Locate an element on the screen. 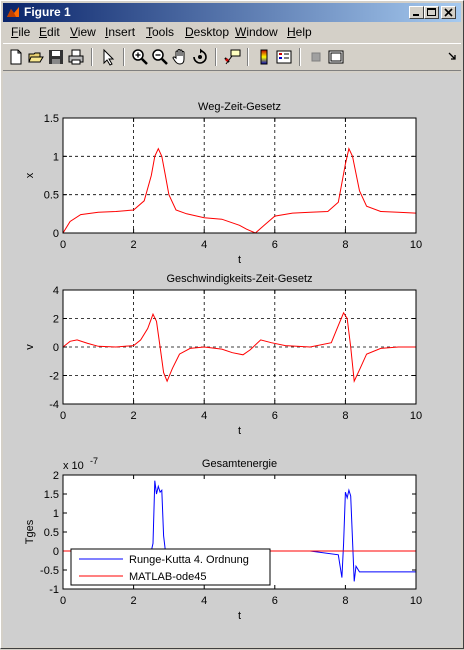 Image resolution: width=464 pixels, height=650 pixels. data-cursor-icon is located at coordinates (232, 57).